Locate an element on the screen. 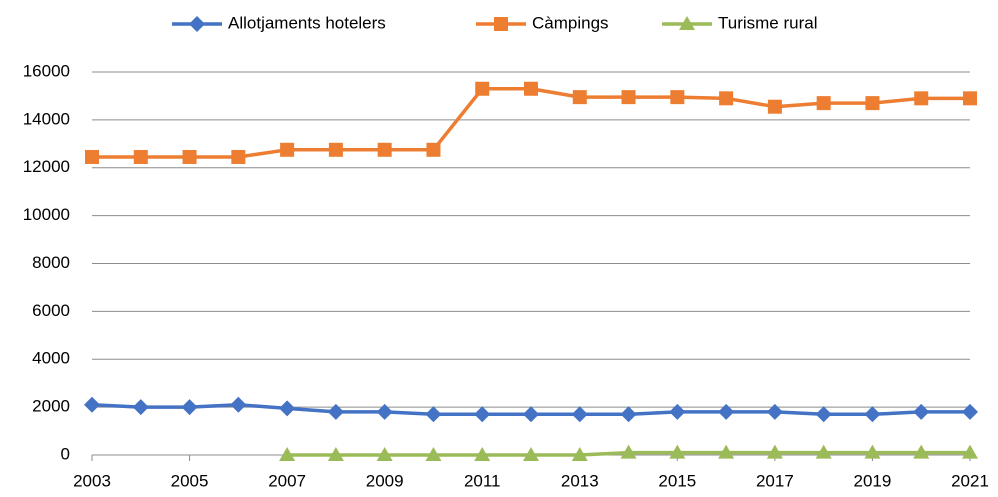 This screenshot has width=998, height=497. legend-label: Càmpings is located at coordinates (570, 22).